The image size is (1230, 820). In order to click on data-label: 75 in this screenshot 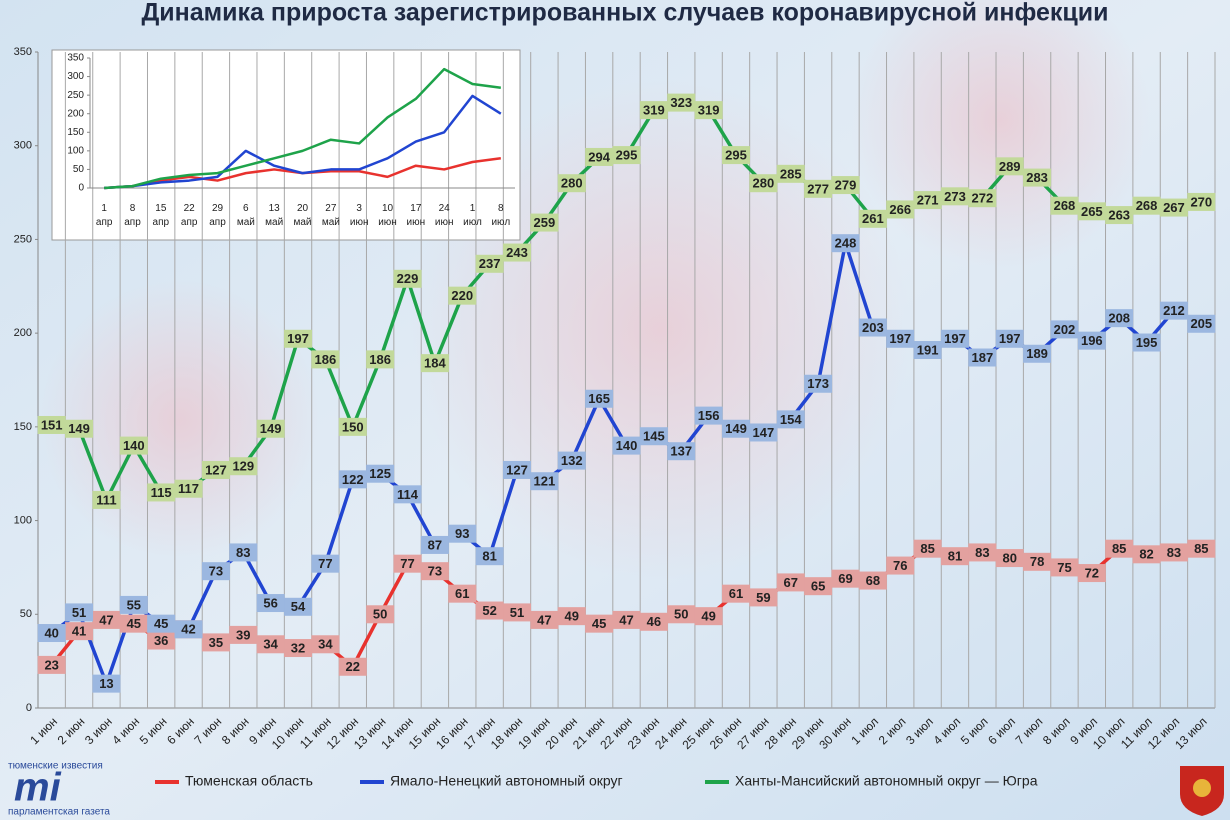, I will do `click(1064, 567)`.